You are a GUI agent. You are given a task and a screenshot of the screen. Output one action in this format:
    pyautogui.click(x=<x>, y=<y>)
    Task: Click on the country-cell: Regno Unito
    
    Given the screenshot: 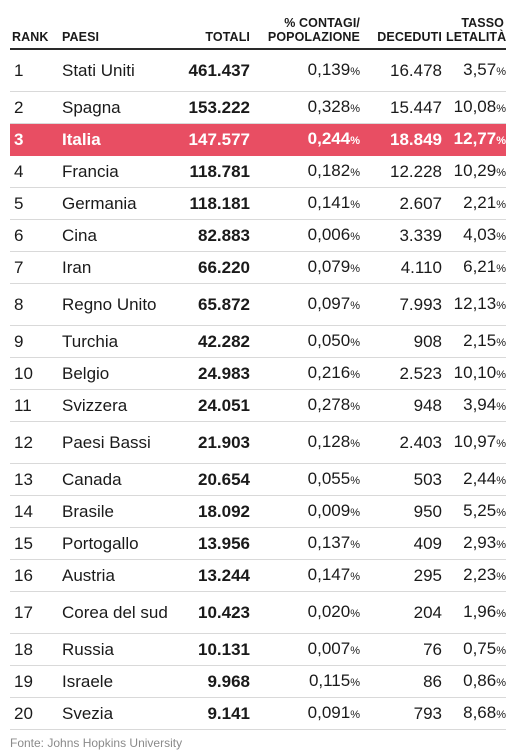 What is the action you would take?
    pyautogui.click(x=116, y=304)
    